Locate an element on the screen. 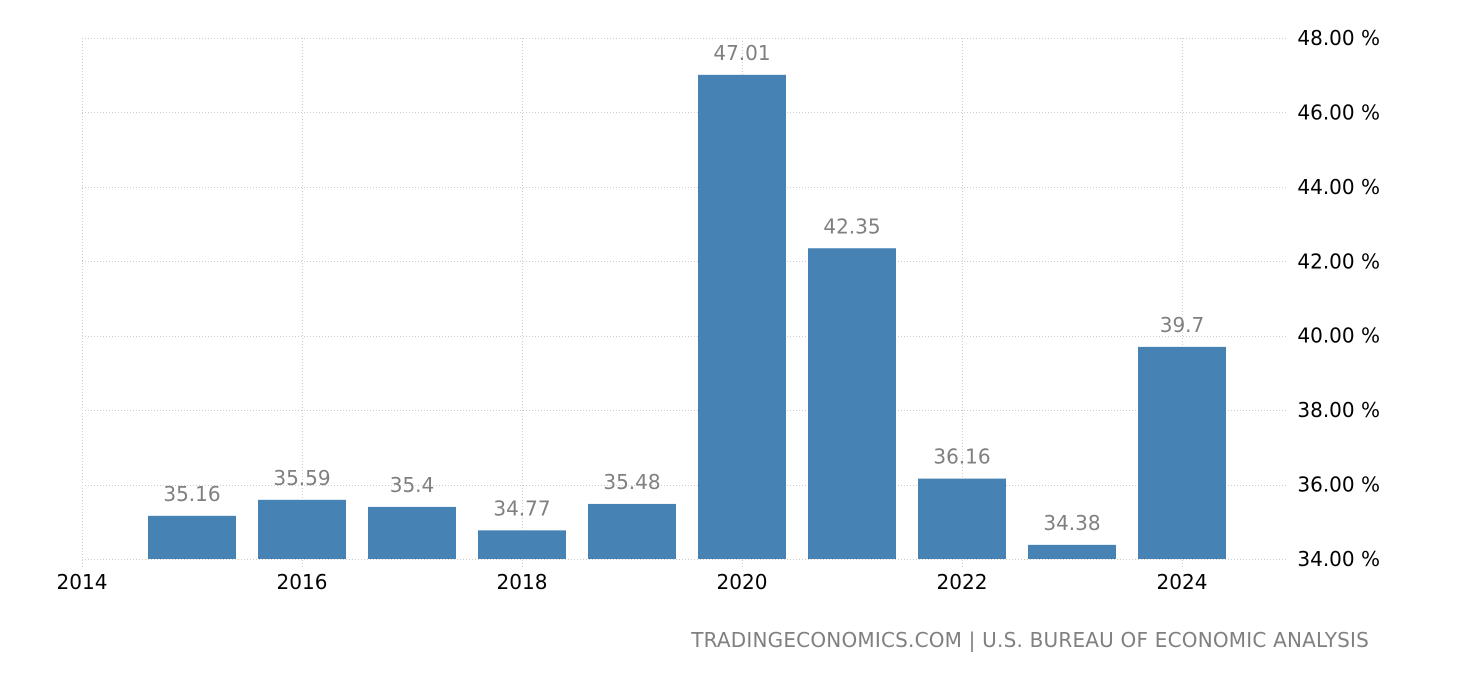  bar-2022 is located at coordinates (962, 518).